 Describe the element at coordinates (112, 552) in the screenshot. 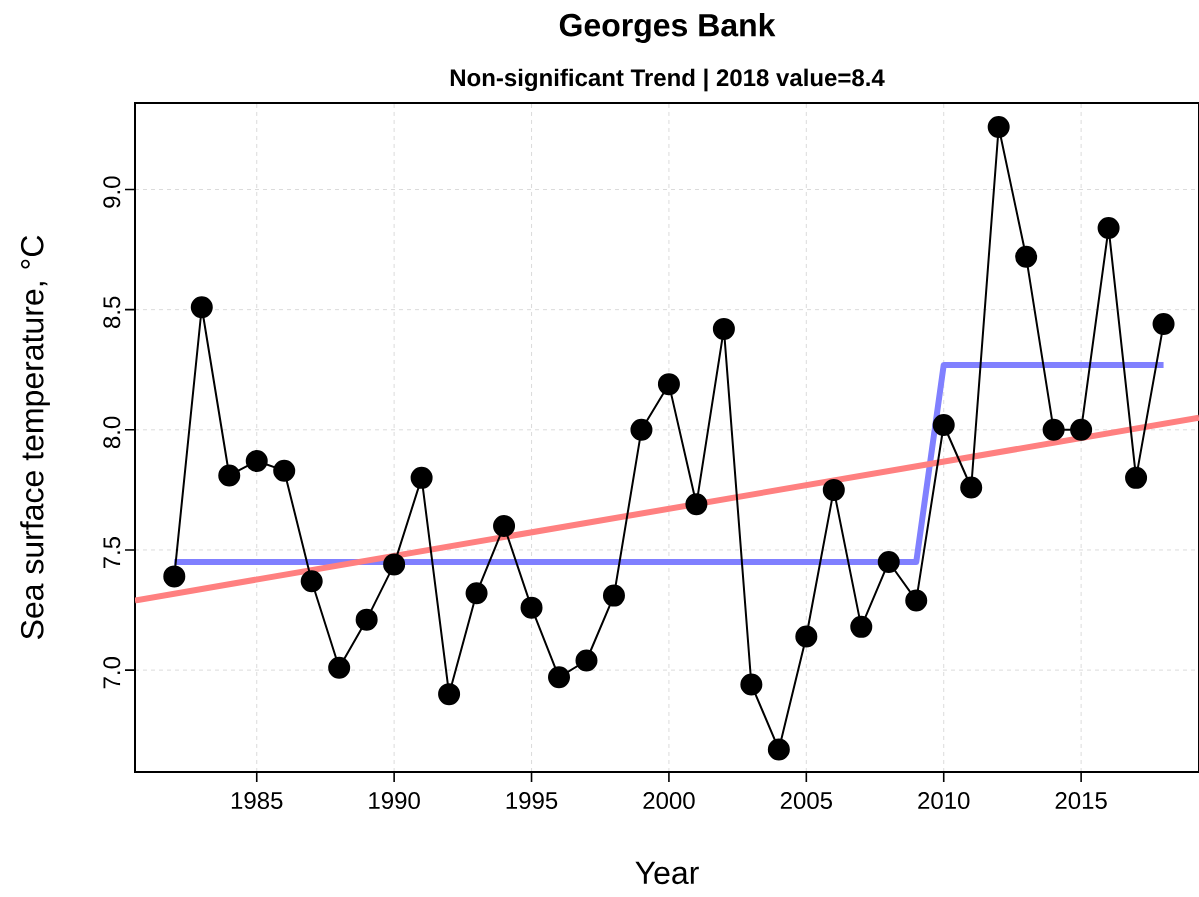

I see `y-tick-label: 7.5` at that location.